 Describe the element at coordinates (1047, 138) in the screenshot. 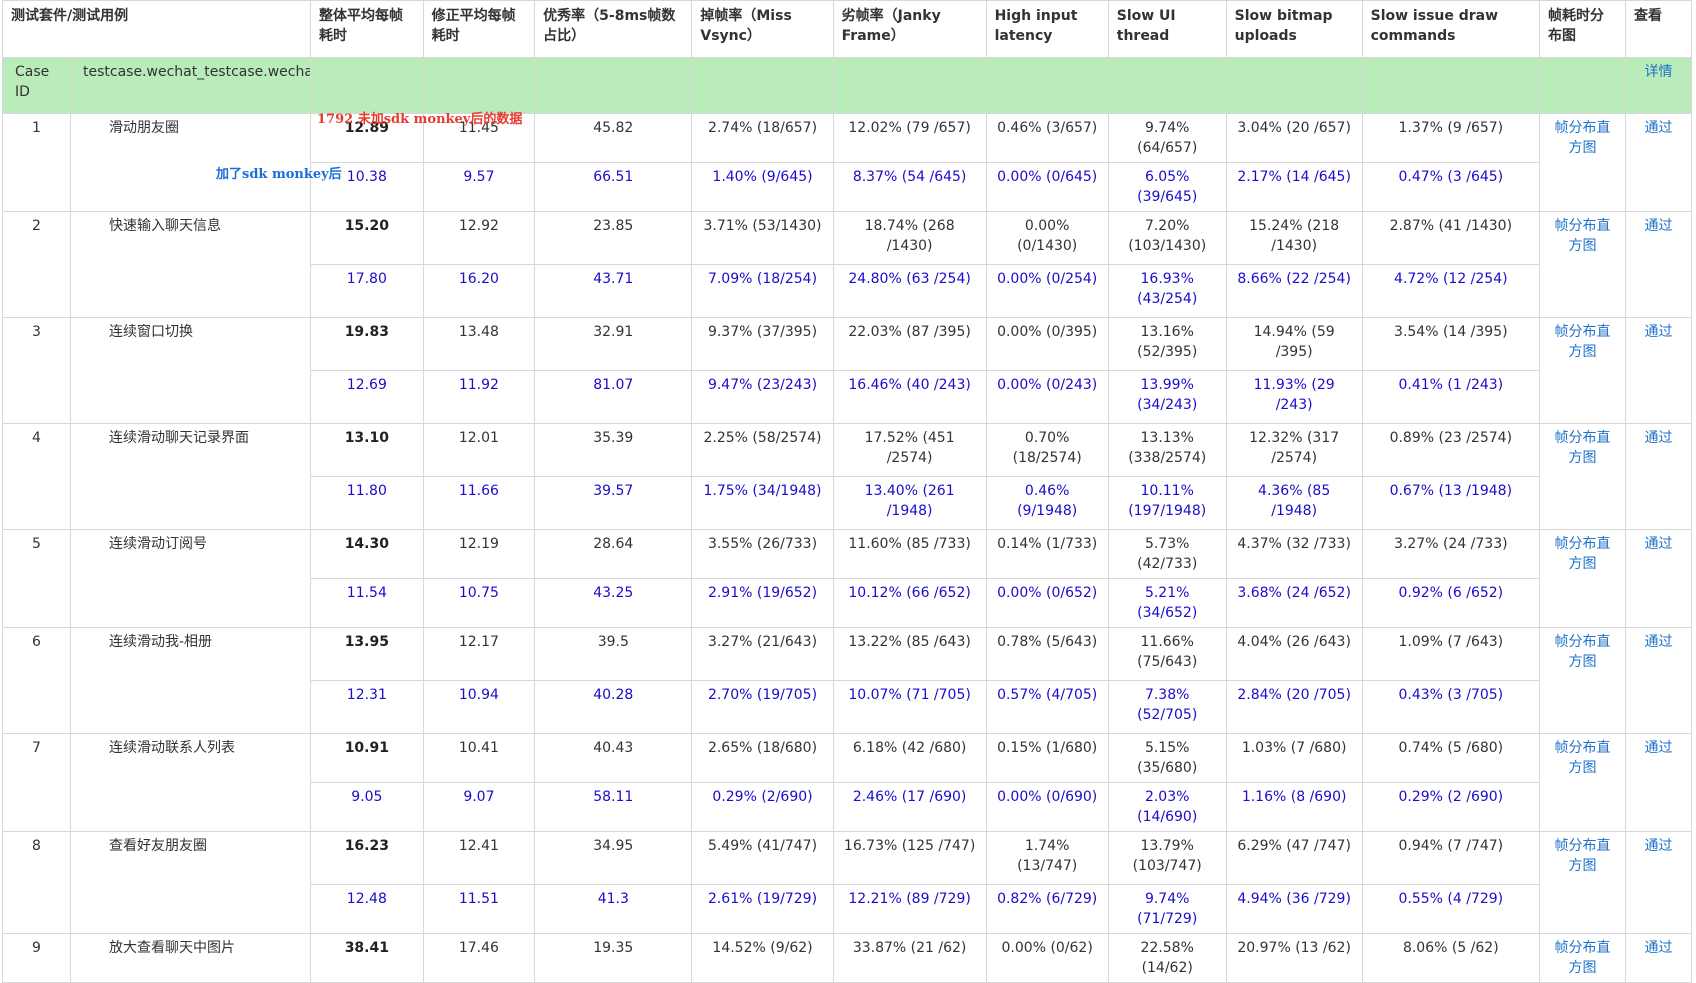

I see `cell-input-latency: 0.46% (3/657)` at that location.